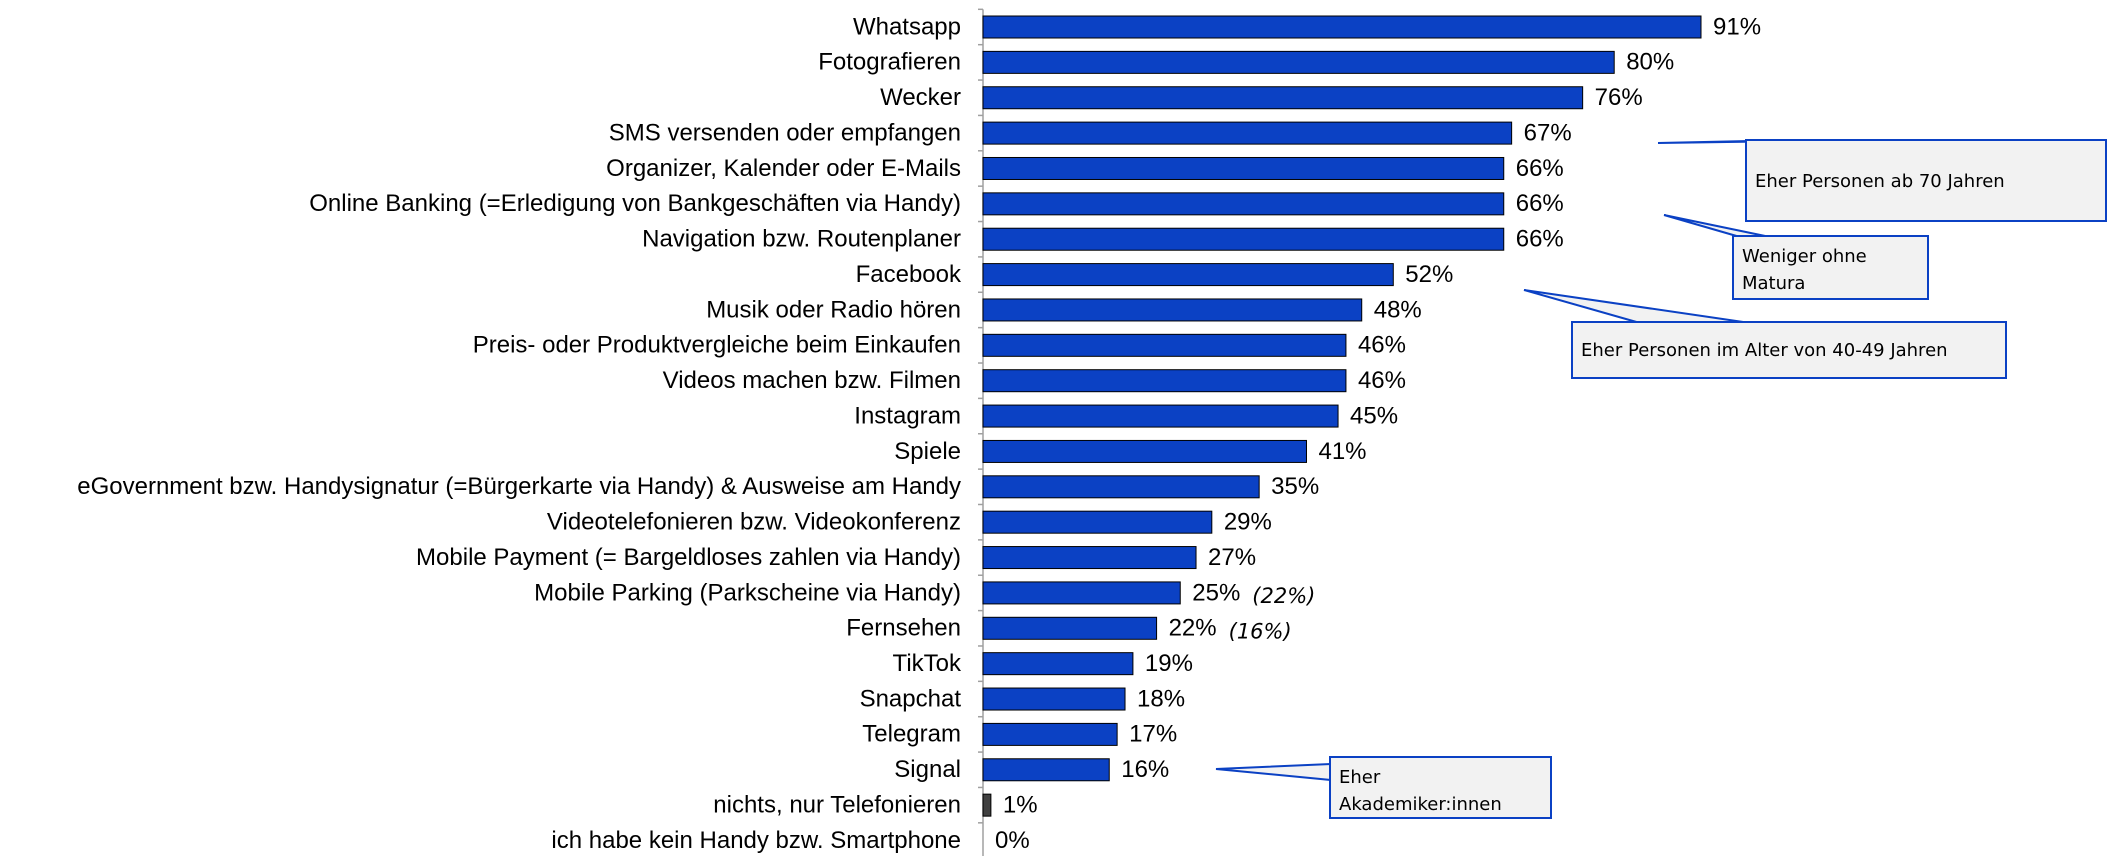 The image size is (2109, 856). I want to click on value-label: 35%, so click(1295, 486).